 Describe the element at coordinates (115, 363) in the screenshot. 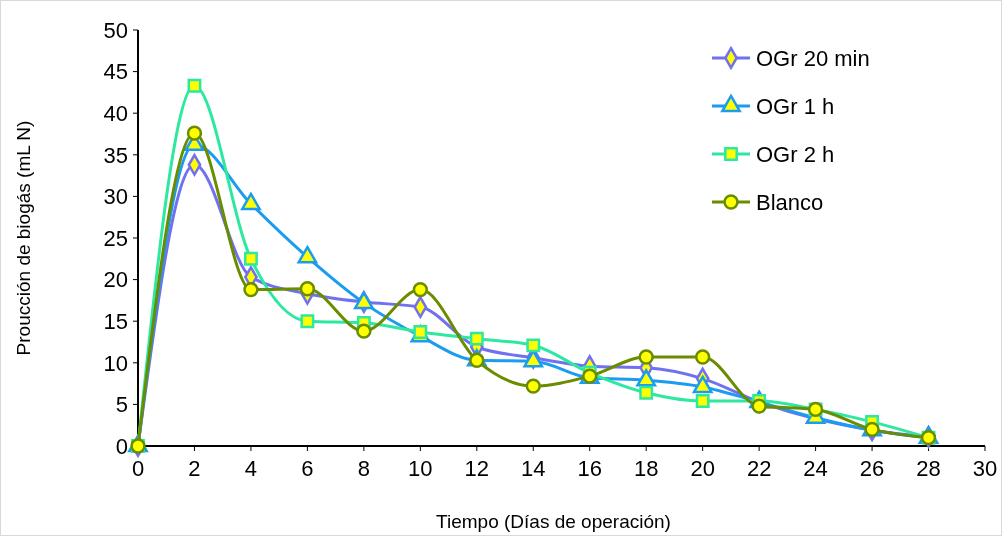

I see `y-tick-label: 10` at that location.